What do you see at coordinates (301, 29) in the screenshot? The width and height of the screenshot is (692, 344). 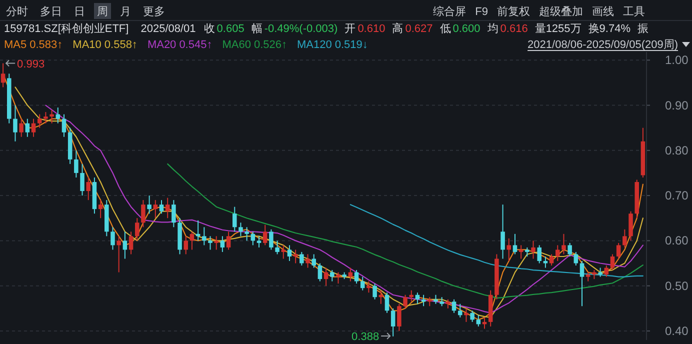 I see `text: -0.49%(-0.003)` at bounding box center [301, 29].